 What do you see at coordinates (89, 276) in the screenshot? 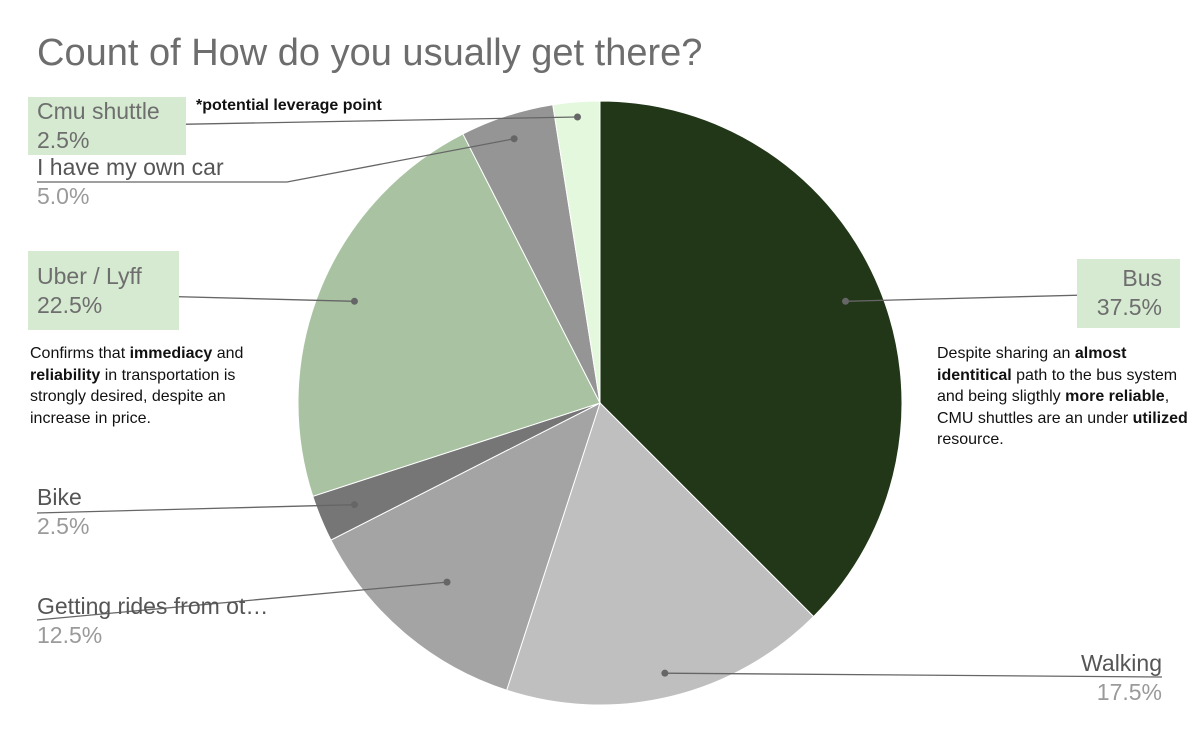
I see `label-name: Uber / Lyff` at bounding box center [89, 276].